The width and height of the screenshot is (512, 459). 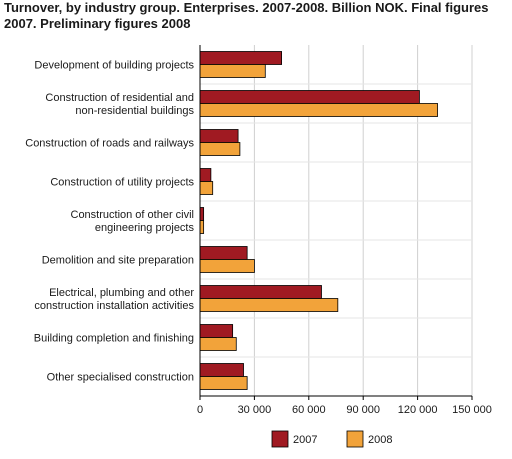 What do you see at coordinates (355, 439) in the screenshot?
I see `legend-swatch-2008` at bounding box center [355, 439].